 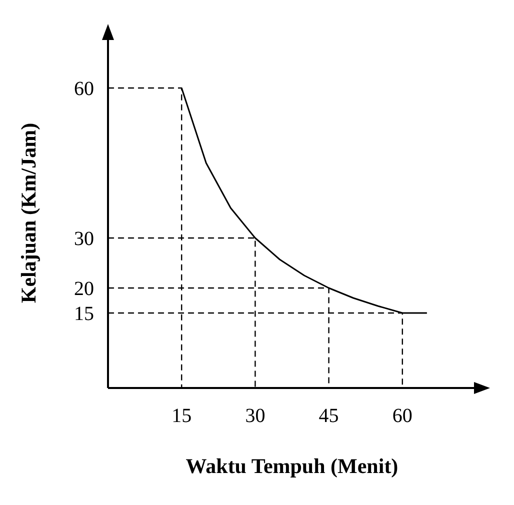 What do you see at coordinates (292, 466) in the screenshot?
I see `x-axis-title: Waktu Tempuh (Menit)` at bounding box center [292, 466].